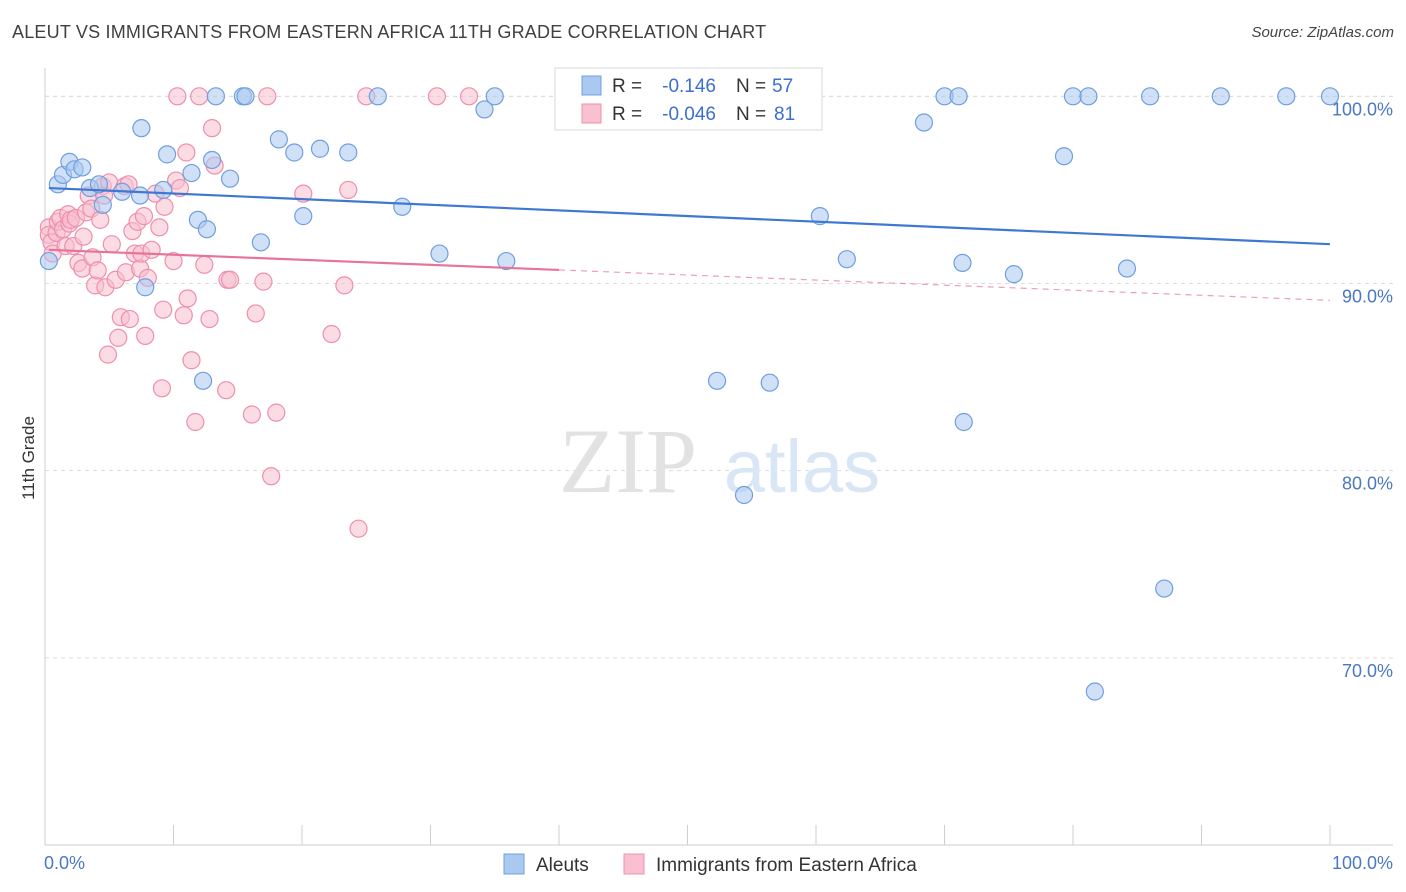 This screenshot has width=1406, height=892. Describe the element at coordinates (304, 260) in the screenshot. I see `immigrants-trend-line` at that location.